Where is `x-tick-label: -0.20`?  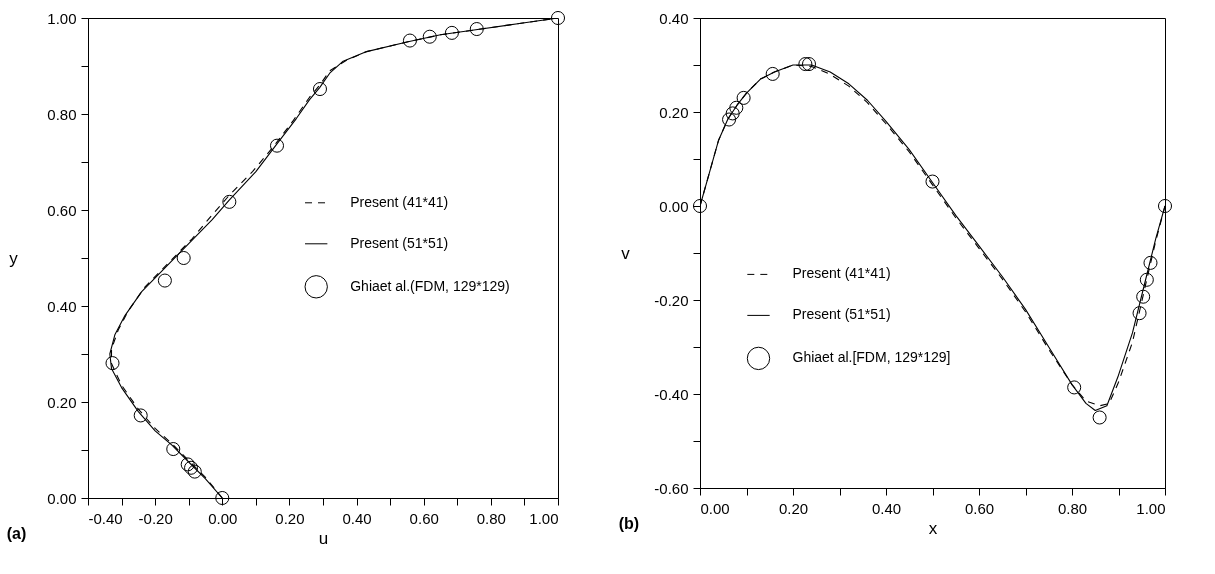
x-tick-label: -0.20 is located at coordinates (155, 518).